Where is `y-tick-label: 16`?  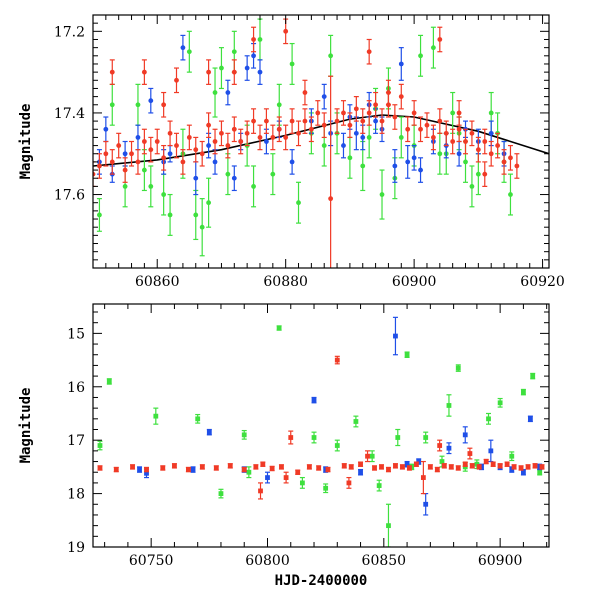 y-tick-label: 16 is located at coordinates (76, 388).